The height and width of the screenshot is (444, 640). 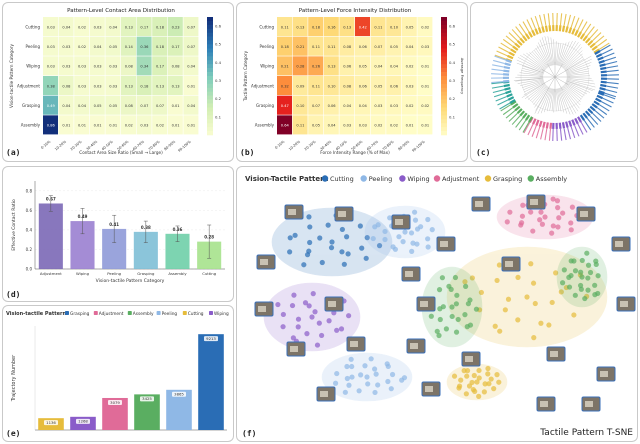 What do you see at coordinates (13, 294) in the screenshot?
I see `panel-label-d: (d)` at bounding box center [13, 294].